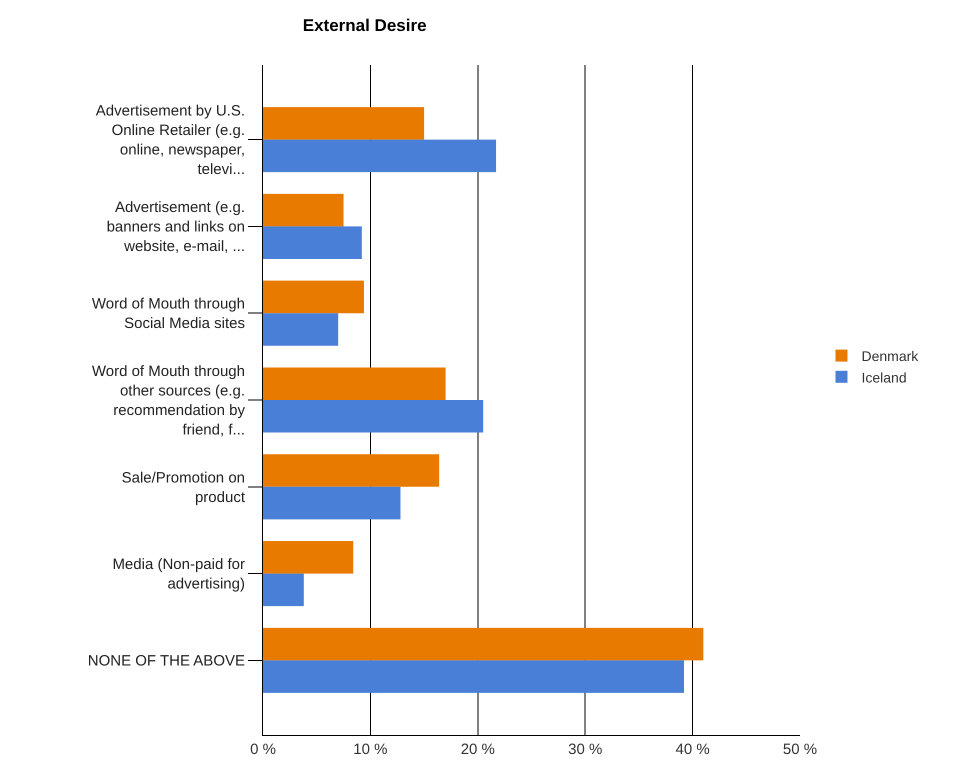 The width and height of the screenshot is (975, 767). Describe the element at coordinates (184, 487) in the screenshot. I see `y-tick-label: Sale/Promotion on product` at that location.